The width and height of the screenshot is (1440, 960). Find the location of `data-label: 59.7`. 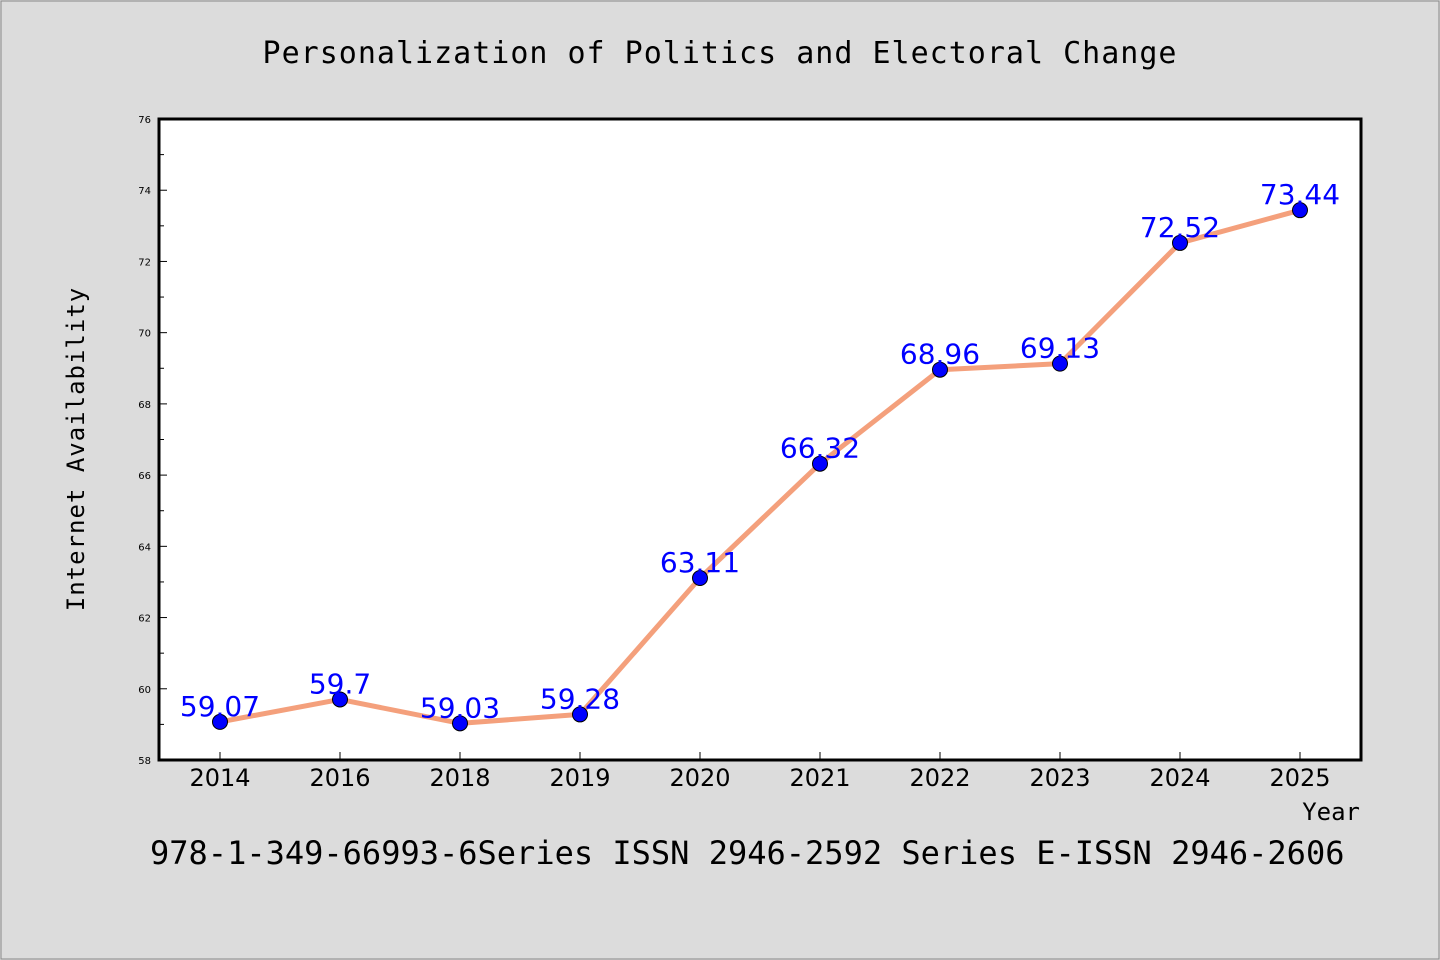

data-label: 59.7 is located at coordinates (340, 683).